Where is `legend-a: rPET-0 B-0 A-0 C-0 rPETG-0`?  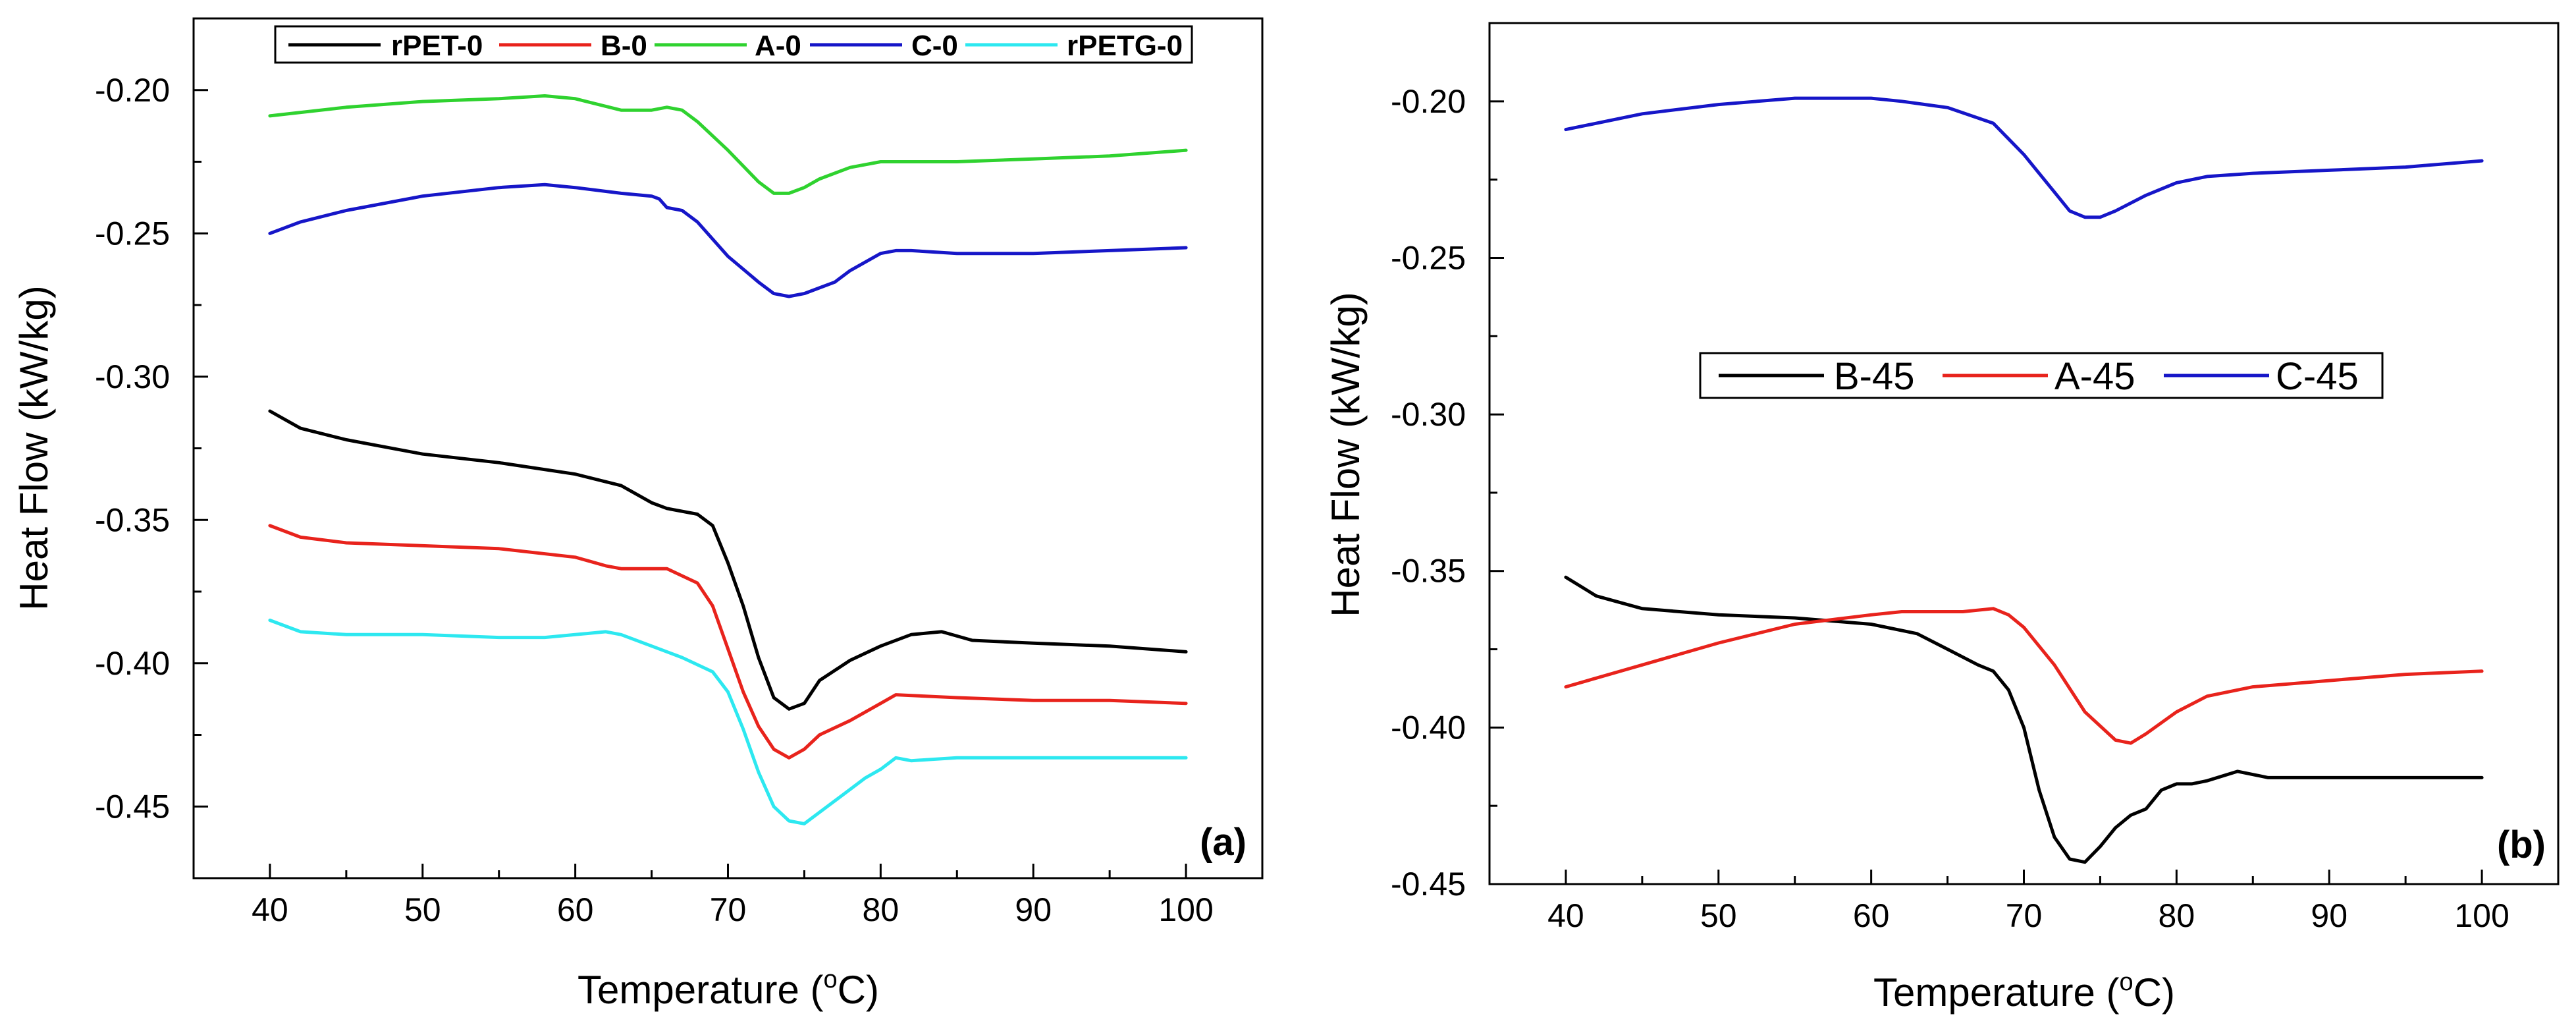 legend-a: rPET-0 B-0 A-0 C-0 rPETG-0 is located at coordinates (734, 44).